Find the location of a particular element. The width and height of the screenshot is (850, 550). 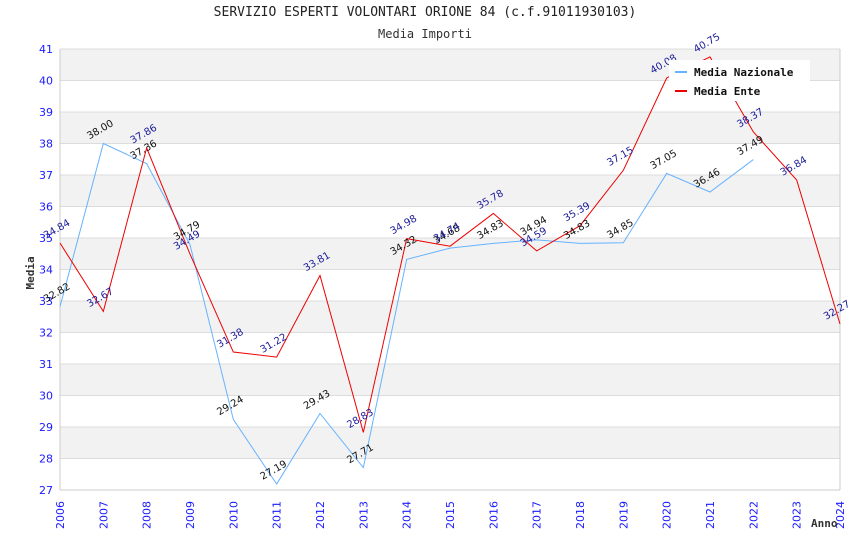

y-tick-label: 36 is located at coordinates (46, 207).